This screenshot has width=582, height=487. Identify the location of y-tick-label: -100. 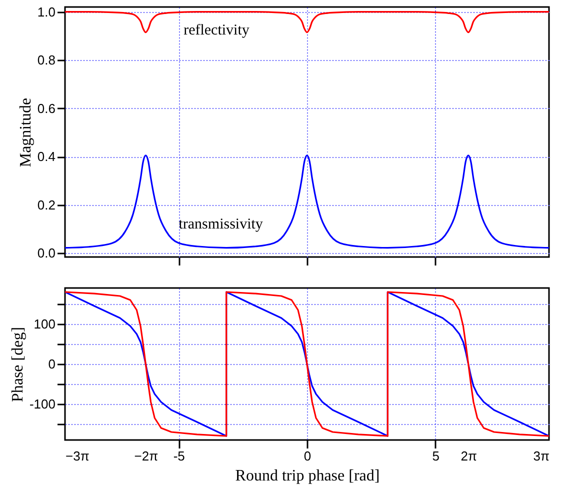
(42, 404).